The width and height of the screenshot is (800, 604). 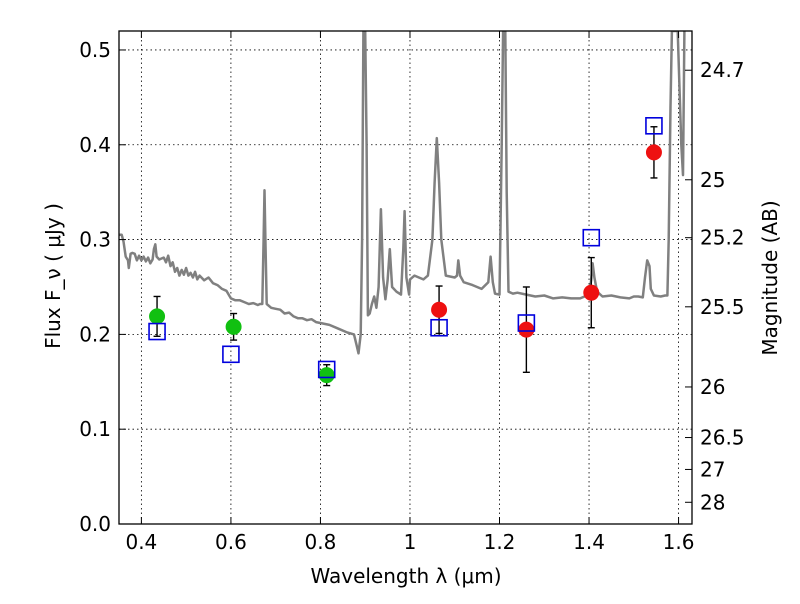 I want to click on y-tick-label: 0.1, so click(x=95, y=429).